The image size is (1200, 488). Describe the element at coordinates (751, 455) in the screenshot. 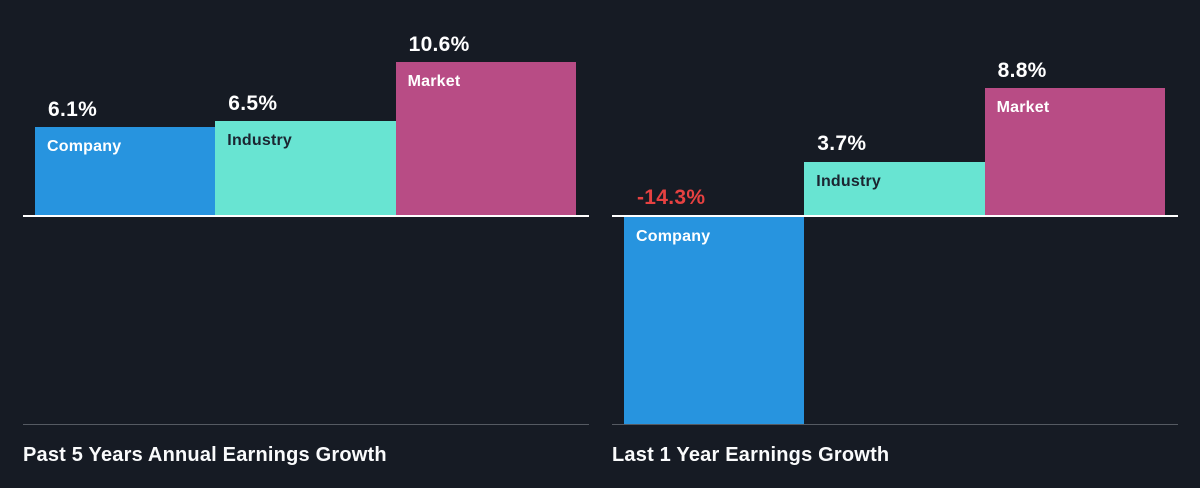

I see `chart-title: Last 1 Year Earnings Growth` at that location.